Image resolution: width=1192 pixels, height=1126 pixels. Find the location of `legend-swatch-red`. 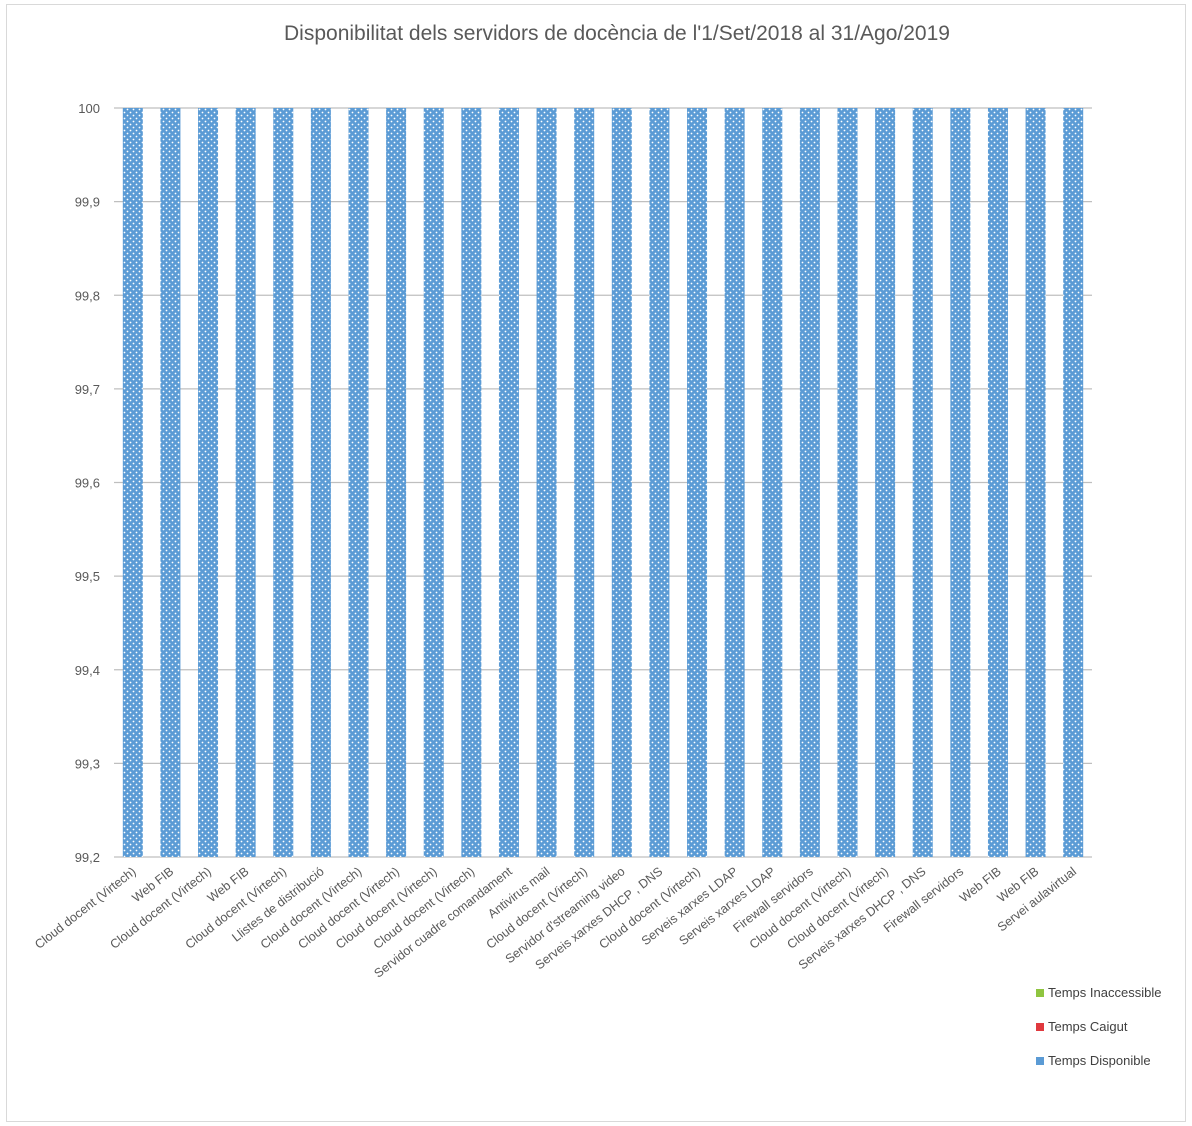

legend-swatch-red is located at coordinates (1040, 1027).